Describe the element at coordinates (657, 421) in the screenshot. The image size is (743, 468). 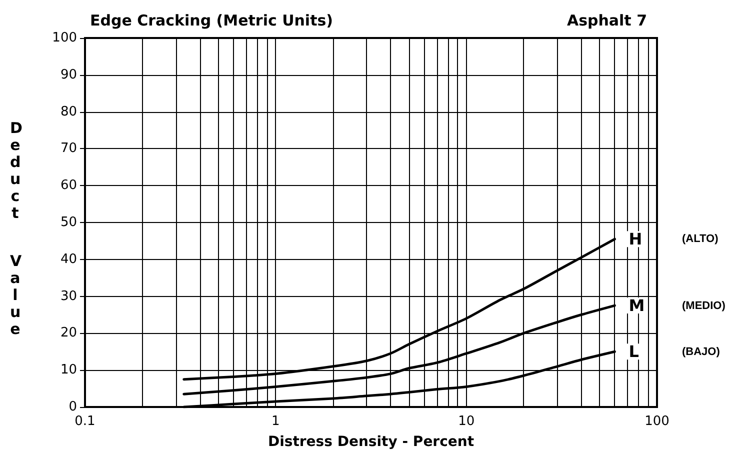
I see `x-tick-label: 100` at that location.